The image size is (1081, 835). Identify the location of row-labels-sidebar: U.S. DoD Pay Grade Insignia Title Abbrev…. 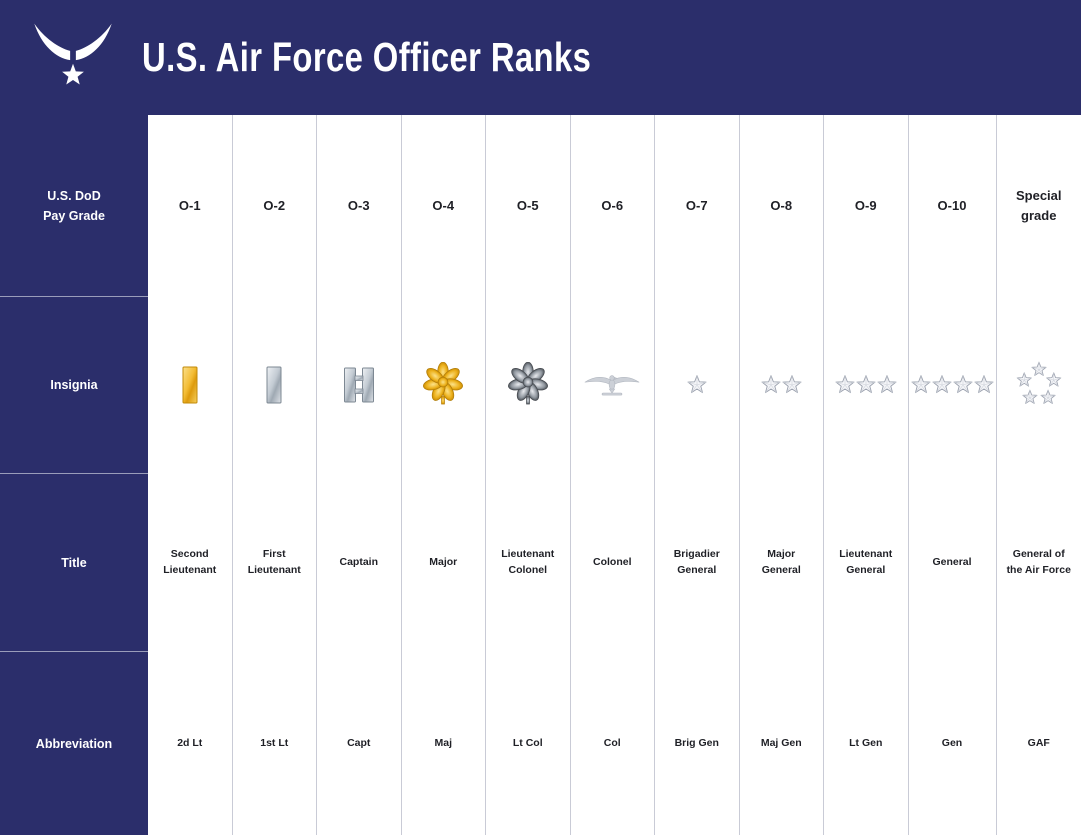
(74, 475).